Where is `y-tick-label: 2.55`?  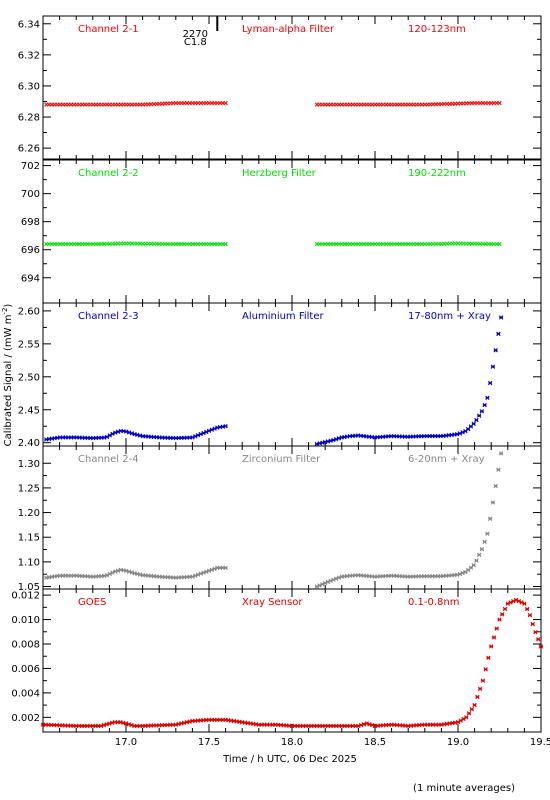
y-tick-label: 2.55 is located at coordinates (29, 344).